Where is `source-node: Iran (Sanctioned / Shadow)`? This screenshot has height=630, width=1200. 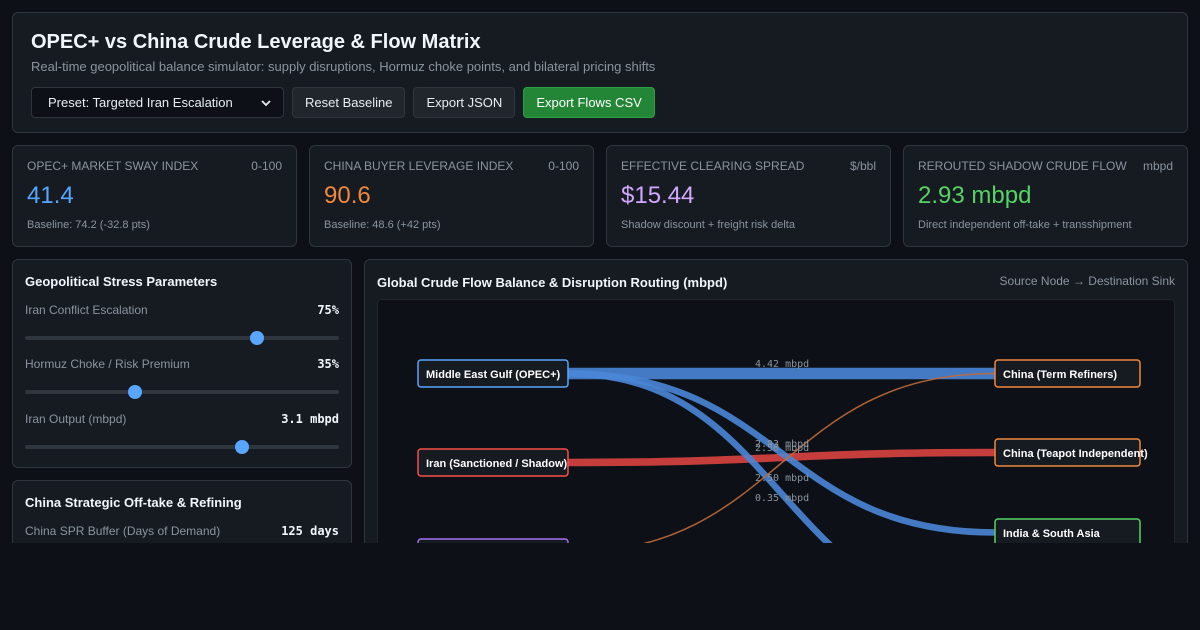
source-node: Iran (Sanctioned / Shadow) is located at coordinates (493, 462).